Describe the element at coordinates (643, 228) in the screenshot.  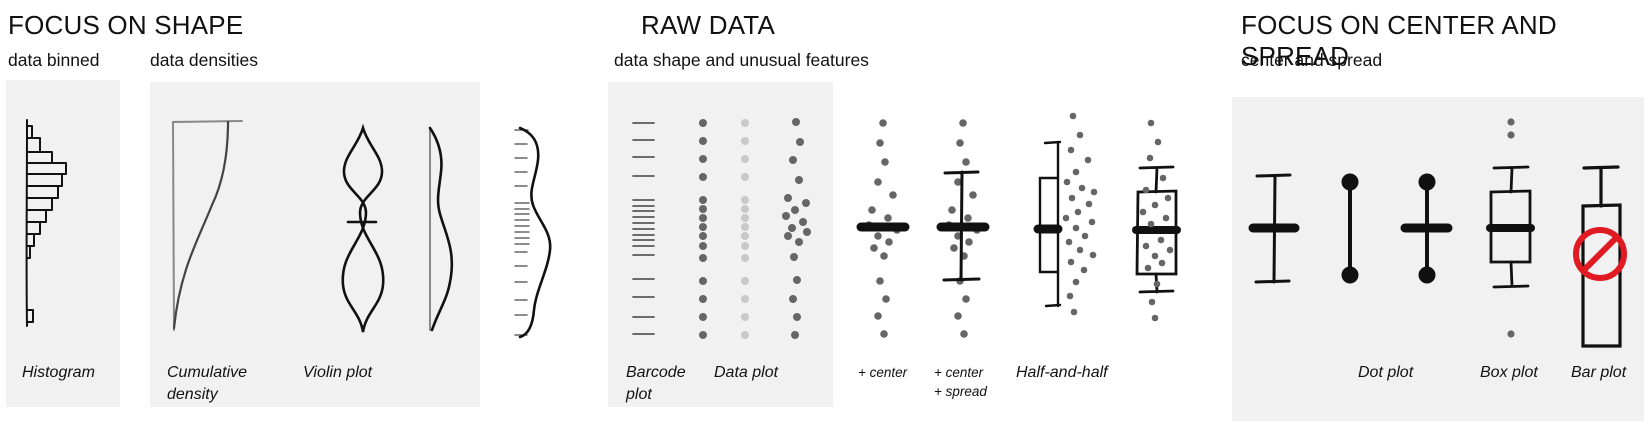
I see `barcode-plot` at that location.